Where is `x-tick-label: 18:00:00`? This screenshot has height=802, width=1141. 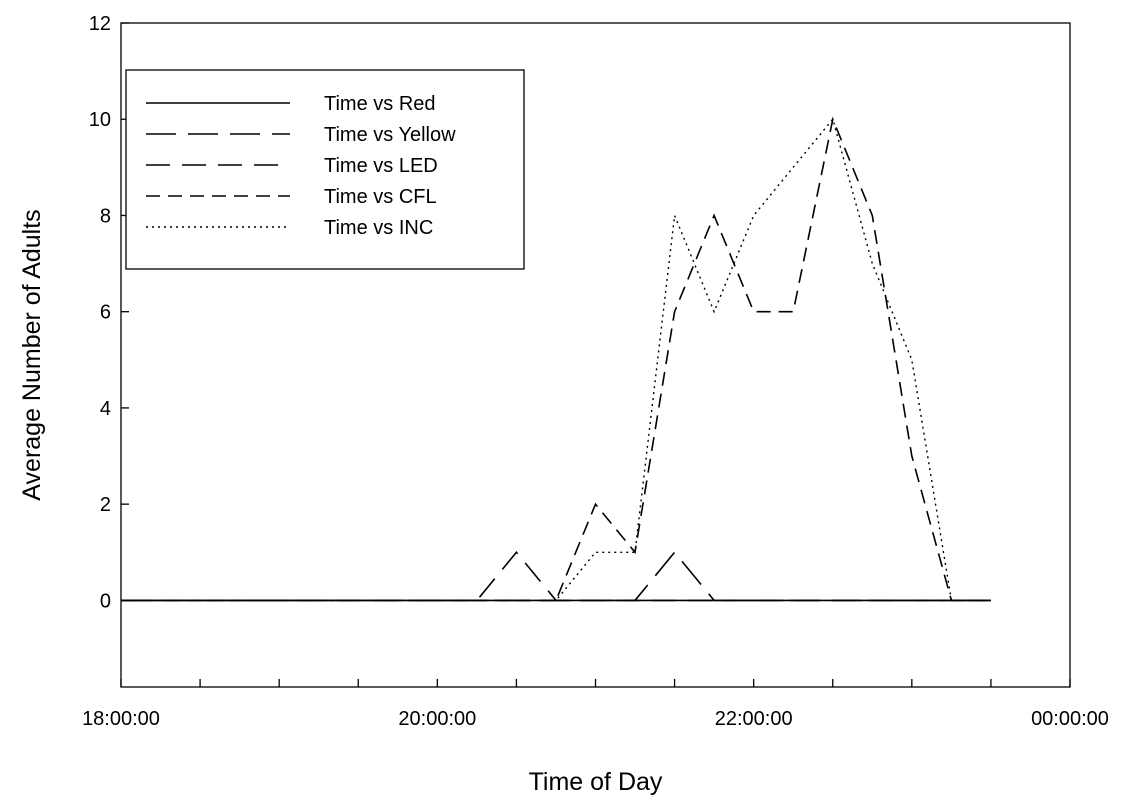
x-tick-label: 18:00:00 is located at coordinates (121, 719).